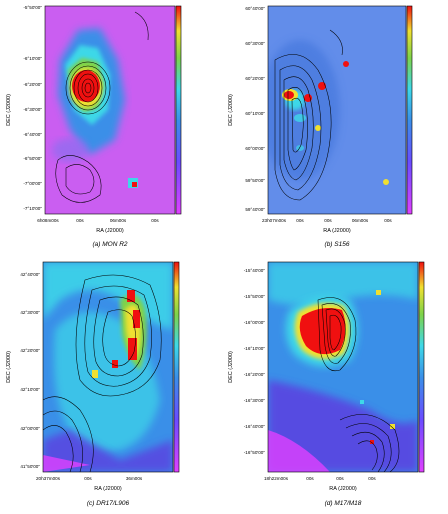  What do you see at coordinates (421, 367) in the screenshot?
I see `panel-d-colorbar` at bounding box center [421, 367].